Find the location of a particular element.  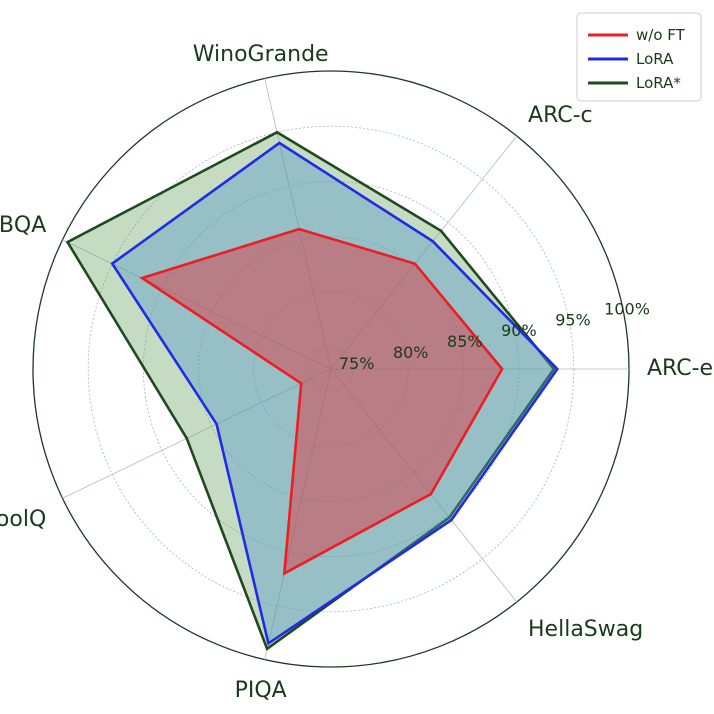

legend: w/o FT LoRA LoRA* is located at coordinates (639, 57).